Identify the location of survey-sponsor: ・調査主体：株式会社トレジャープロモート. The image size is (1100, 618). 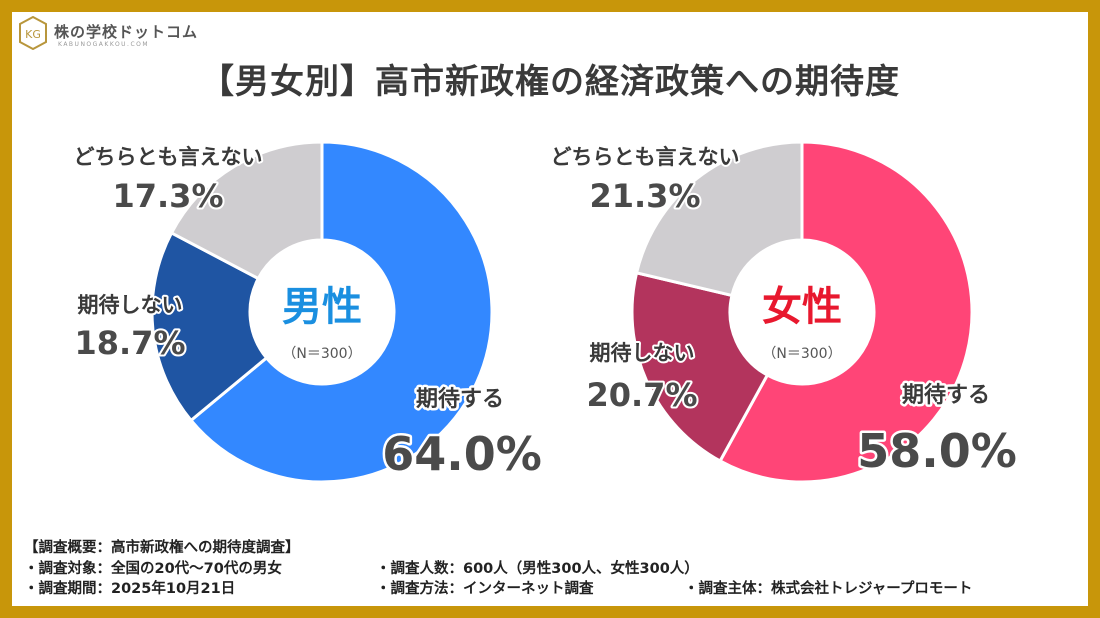
(828, 589).